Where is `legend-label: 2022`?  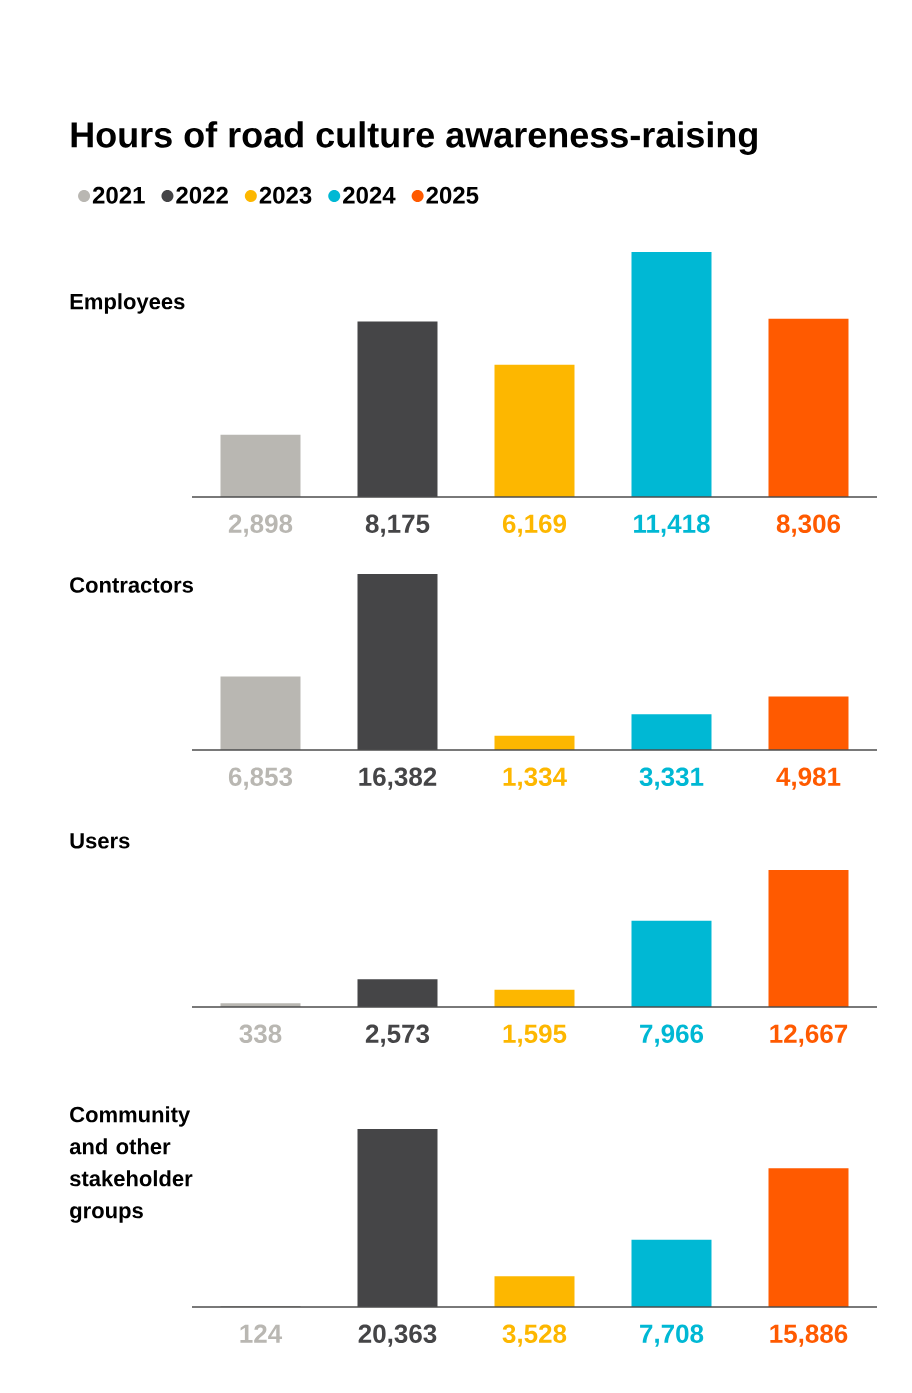 legend-label: 2022 is located at coordinates (202, 195).